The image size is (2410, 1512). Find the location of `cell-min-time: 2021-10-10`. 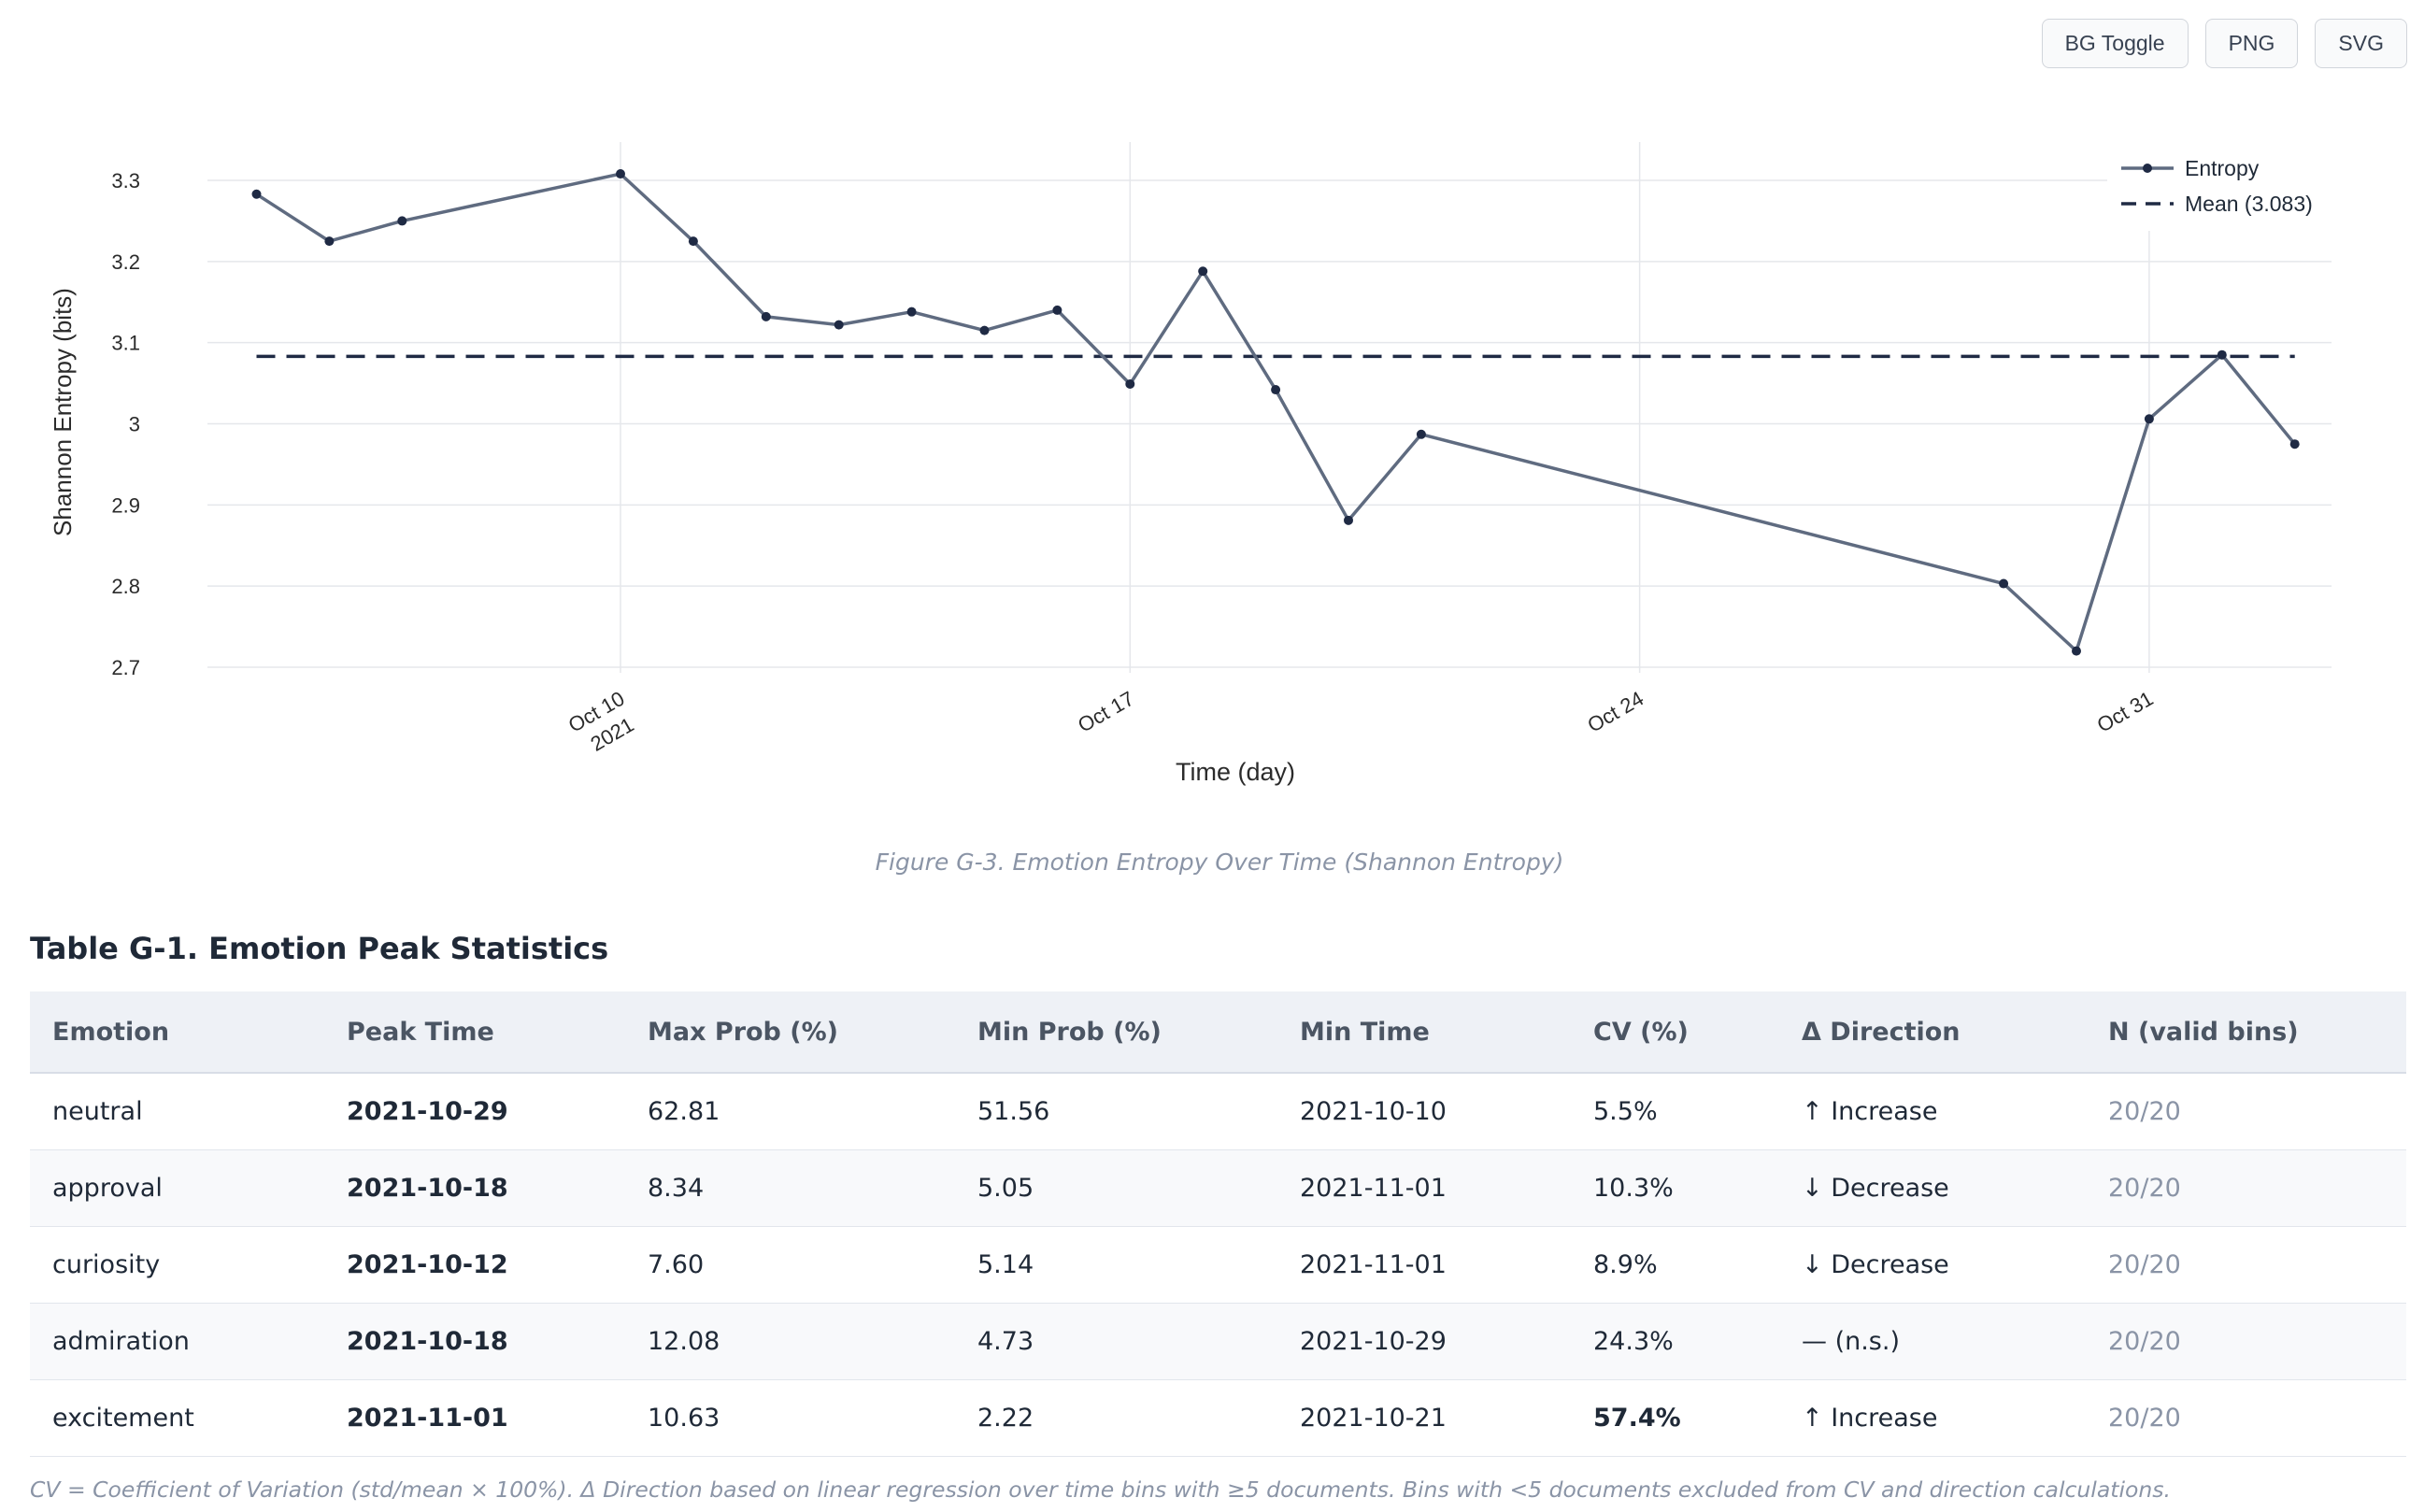

cell-min-time: 2021-10-10 is located at coordinates (1424, 1111).